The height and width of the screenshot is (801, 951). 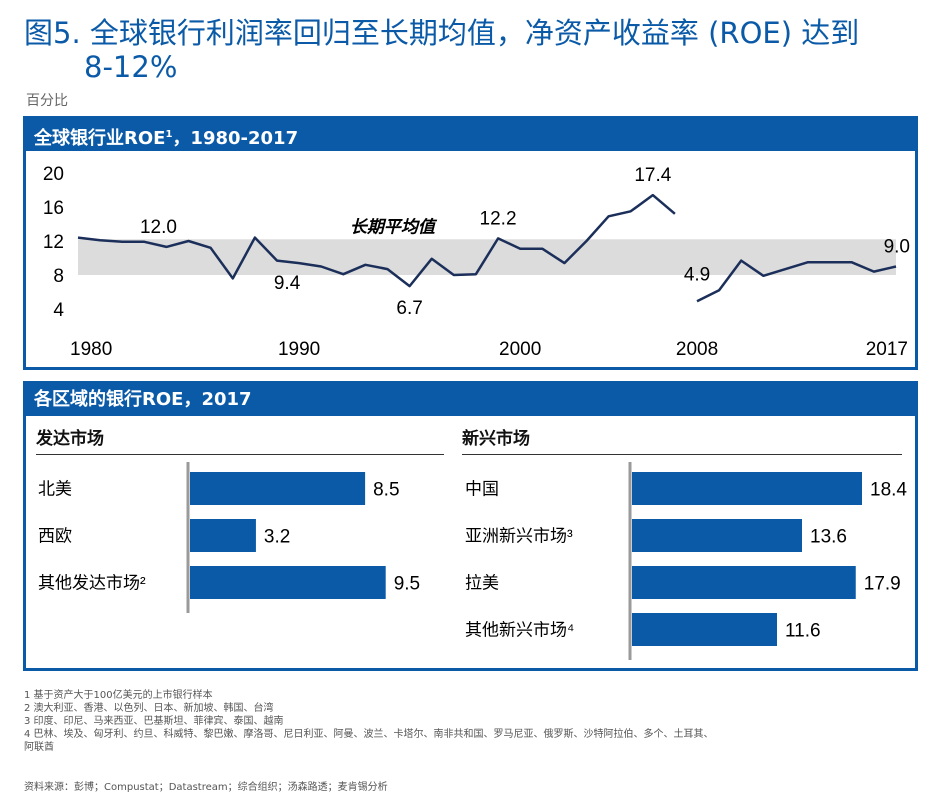 What do you see at coordinates (91, 349) in the screenshot?
I see `x-tick-label: 1980` at bounding box center [91, 349].